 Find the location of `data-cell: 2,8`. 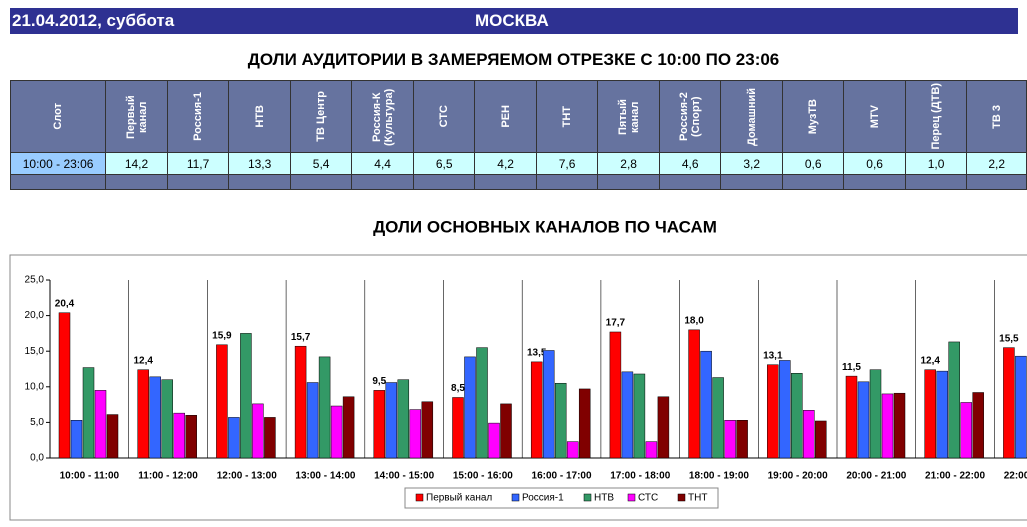

data-cell: 2,8 is located at coordinates (628, 163).